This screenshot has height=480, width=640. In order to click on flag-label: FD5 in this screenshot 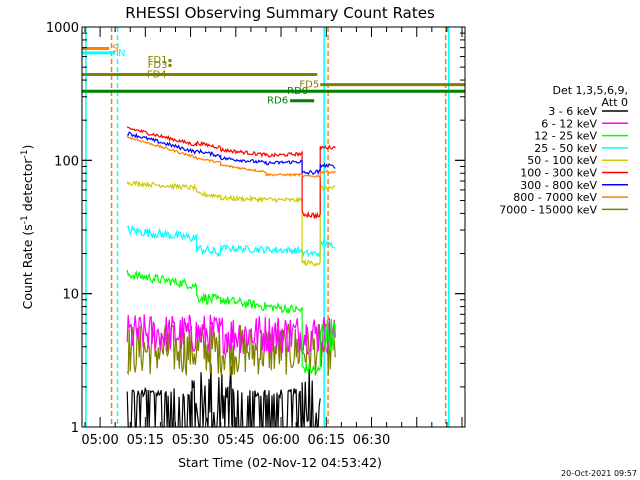, I will do `click(309, 85)`.